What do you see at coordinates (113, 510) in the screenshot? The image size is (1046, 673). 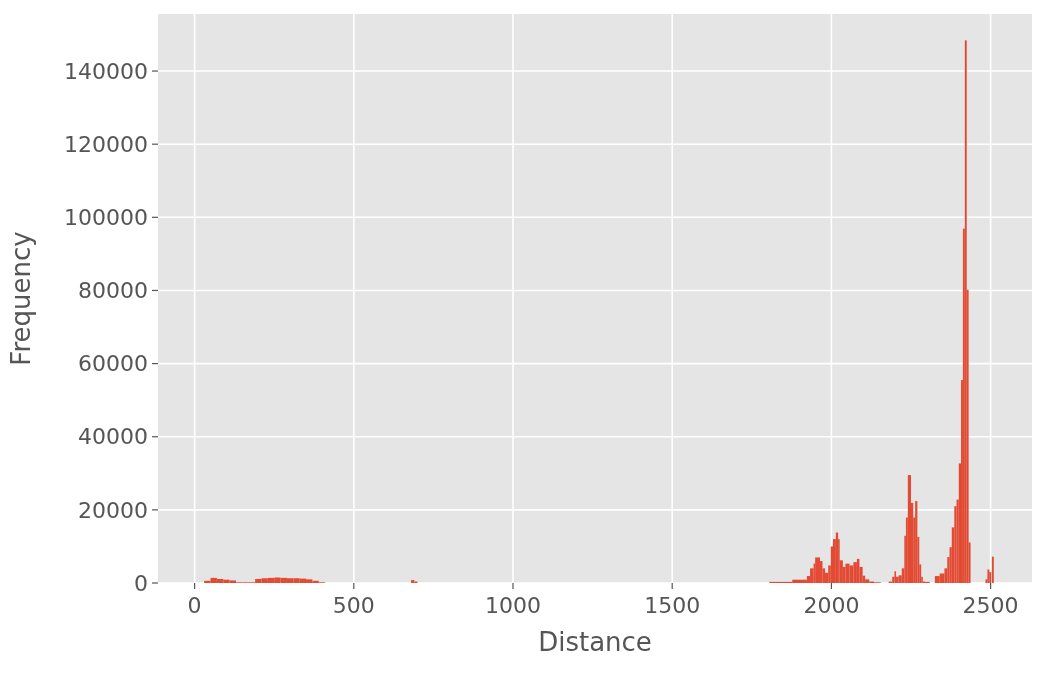 I see `y-tick-label: 20000` at bounding box center [113, 510].